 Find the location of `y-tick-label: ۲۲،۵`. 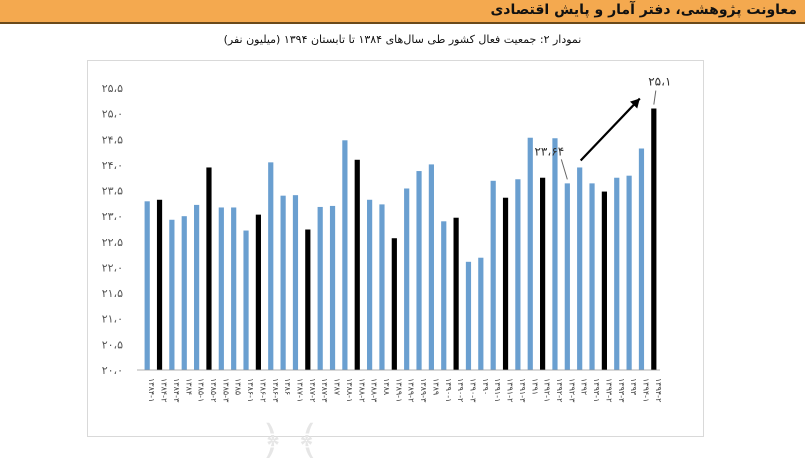

y-tick-label: ۲۲،۵ is located at coordinates (112, 242).